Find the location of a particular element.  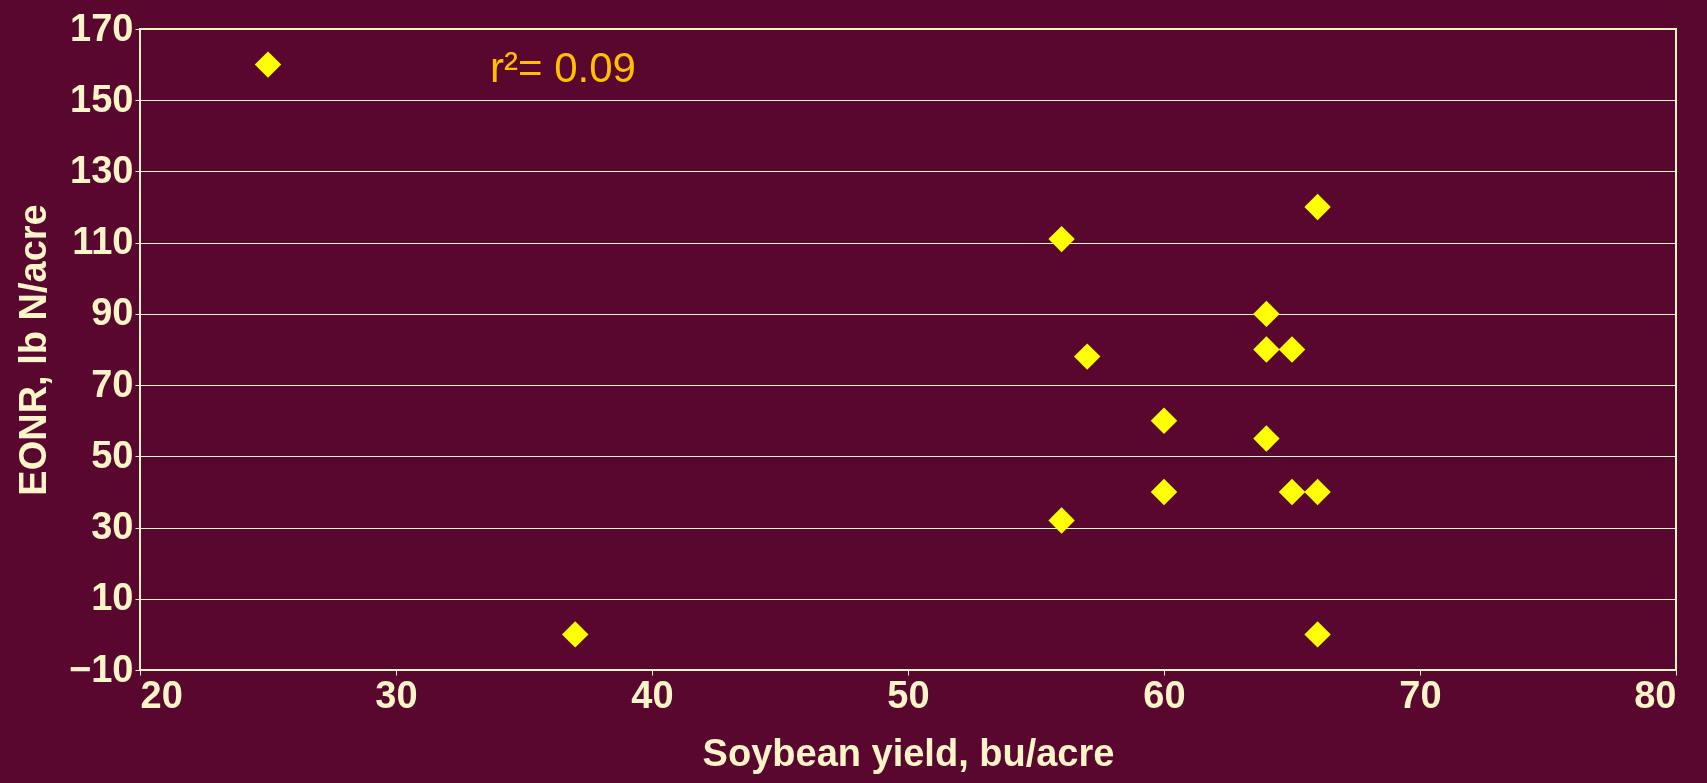

x-tick-label: 40 is located at coordinates (652, 694).